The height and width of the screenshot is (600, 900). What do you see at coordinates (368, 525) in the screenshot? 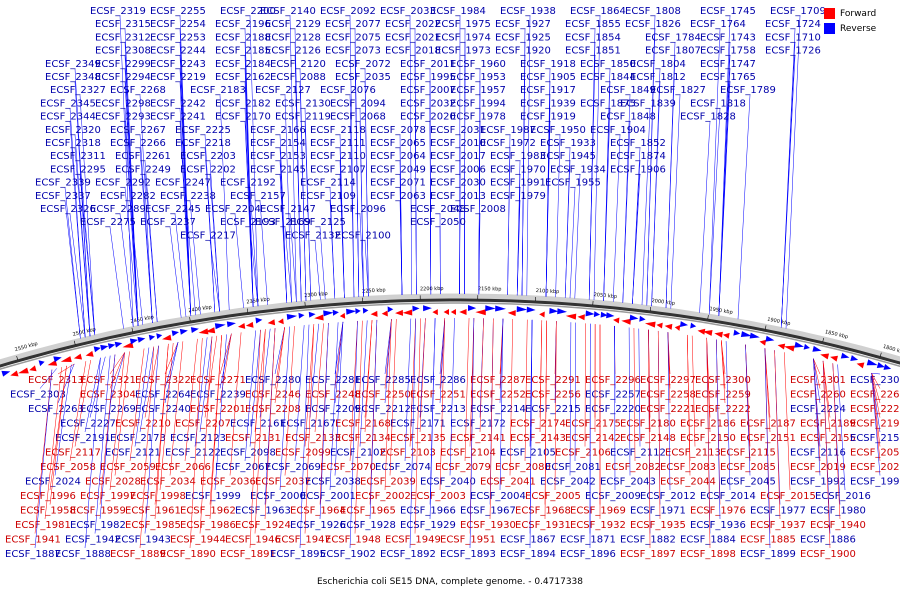
I see `gene-label: ECSF_1928` at bounding box center [368, 525].